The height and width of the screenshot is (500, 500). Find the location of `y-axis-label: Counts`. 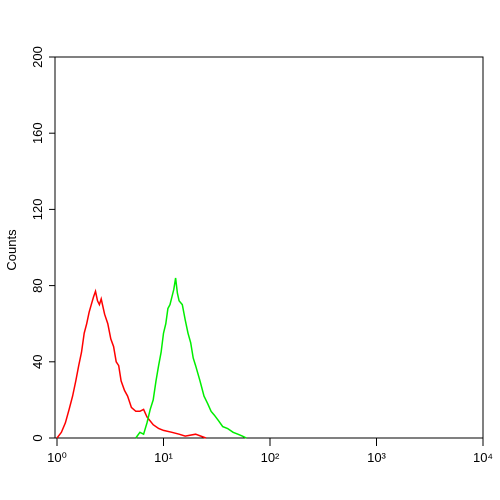

y-axis-label: Counts is located at coordinates (11, 250).